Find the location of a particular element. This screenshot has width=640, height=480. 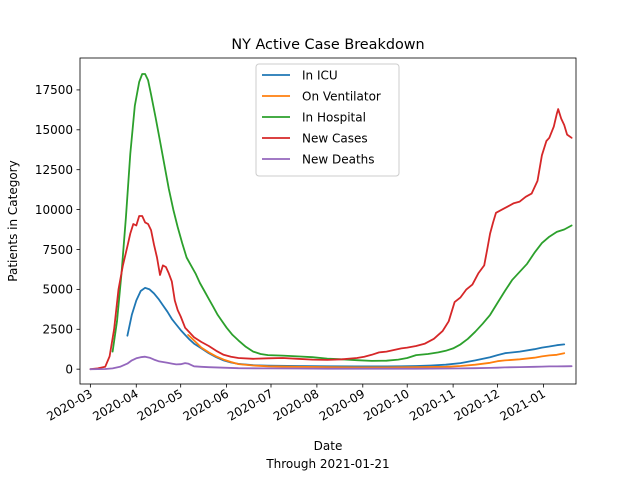

y-axis-label: Patients in Category is located at coordinates (13, 220).